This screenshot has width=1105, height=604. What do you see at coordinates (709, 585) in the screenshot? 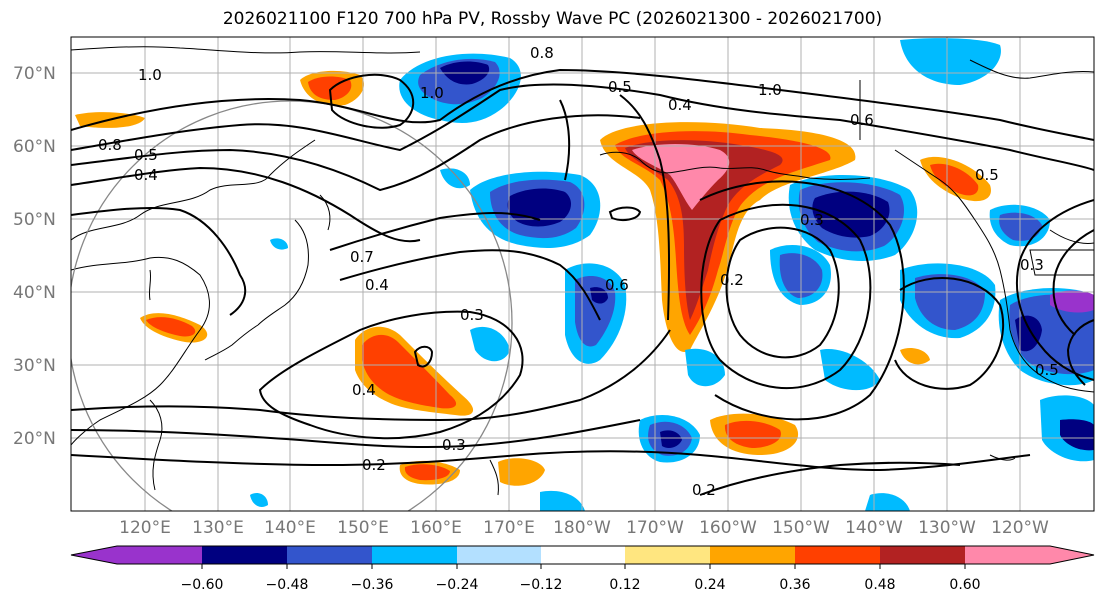
I see `colorbar-tick-label: 0.24` at bounding box center [709, 585].